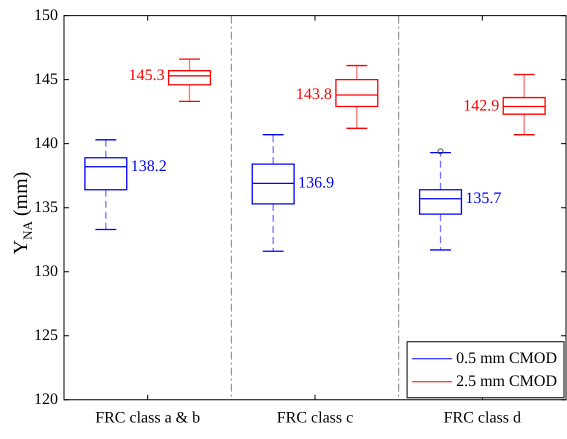  What do you see at coordinates (314, 95) in the screenshot?
I see `text: 143.8` at bounding box center [314, 95].